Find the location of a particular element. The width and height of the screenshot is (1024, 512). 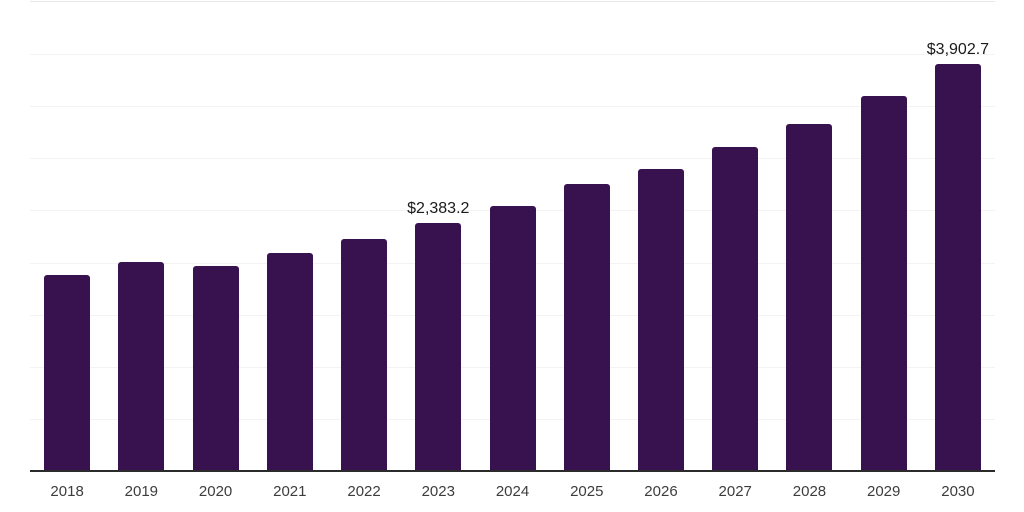

x-tick-label-2019: 2019 is located at coordinates (141, 491).